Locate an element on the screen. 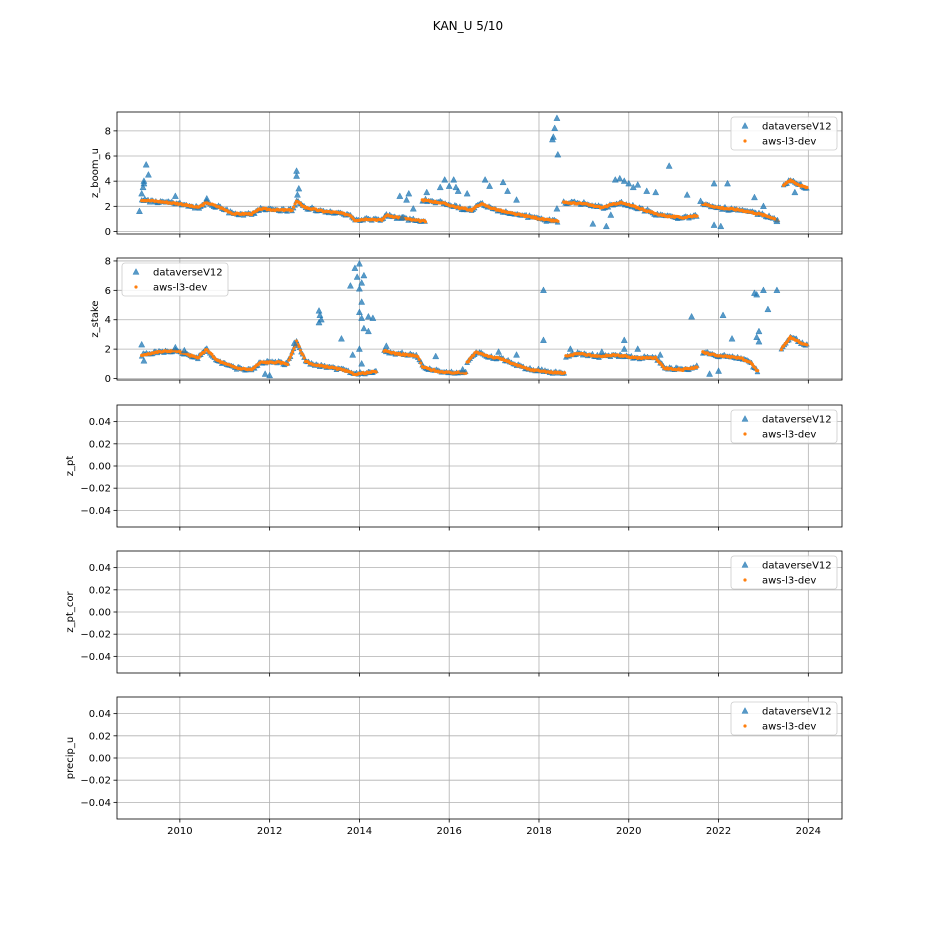 This screenshot has height=936, width=936. y-axis-label: z_pt is located at coordinates (70, 466).